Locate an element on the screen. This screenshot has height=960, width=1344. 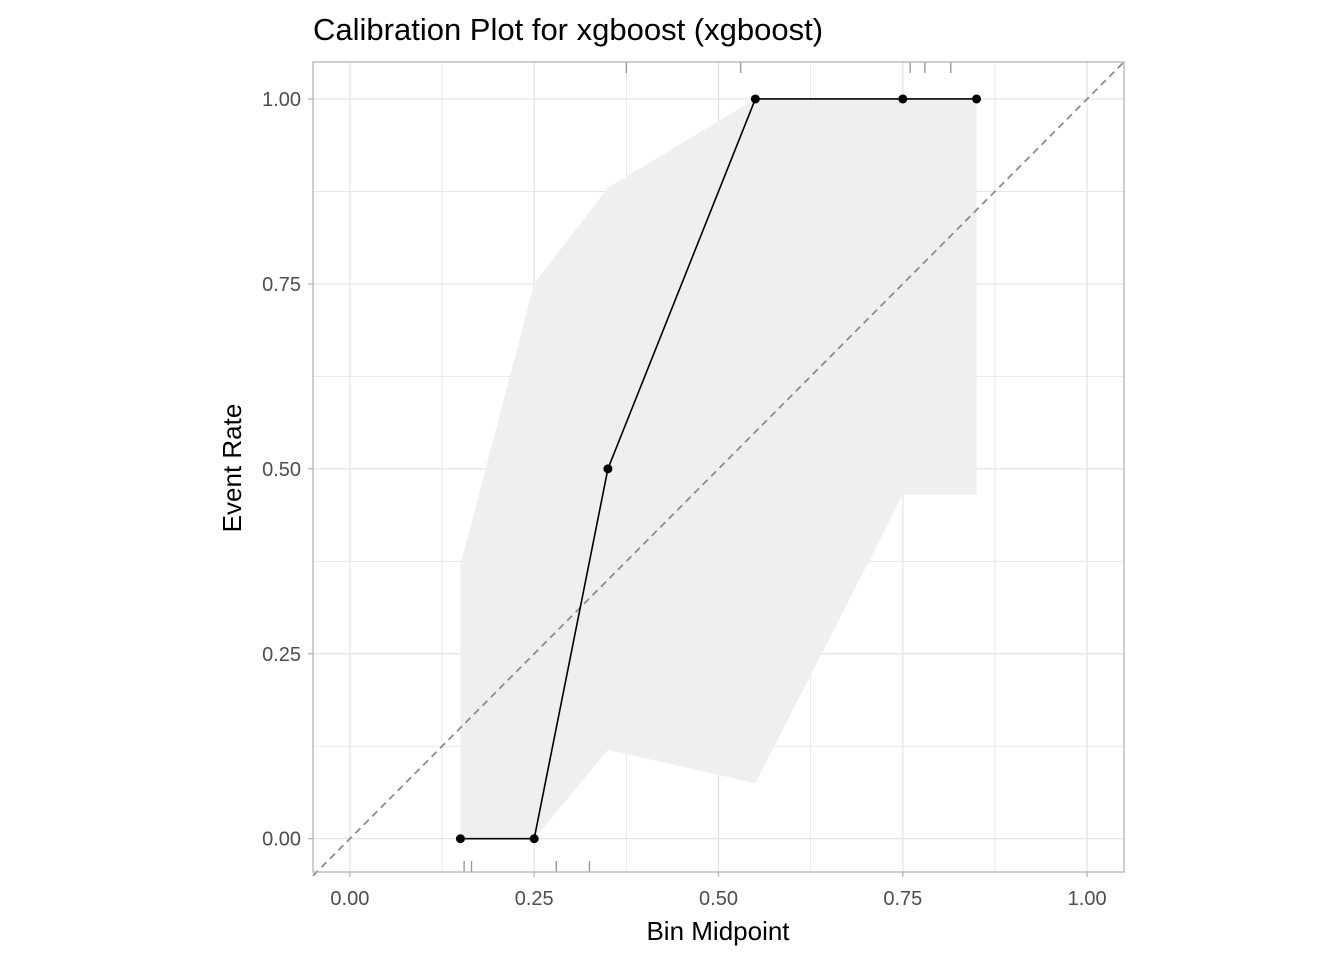
x-axis-title: Bin Midpoint is located at coordinates (718, 931).